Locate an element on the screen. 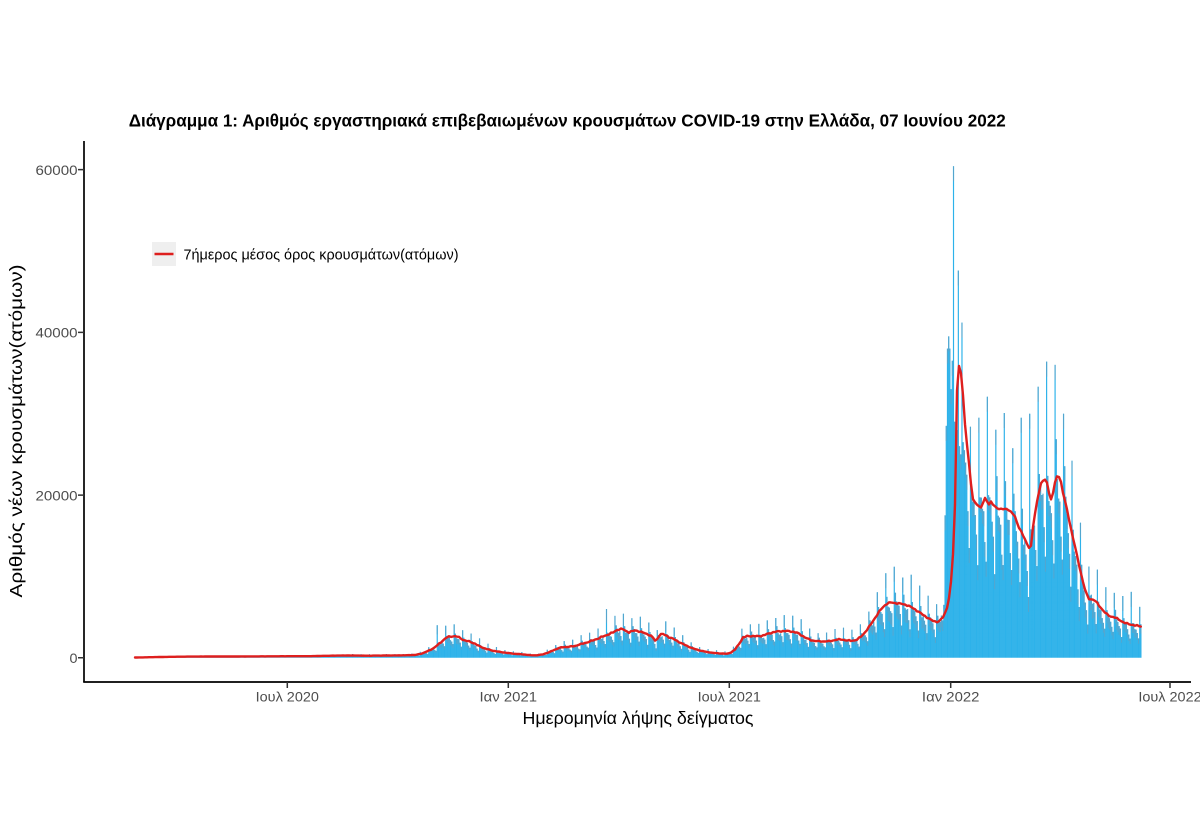 Image resolution: width=1200 pixels, height=815 pixels. svg-text: 20000 is located at coordinates (57, 495).